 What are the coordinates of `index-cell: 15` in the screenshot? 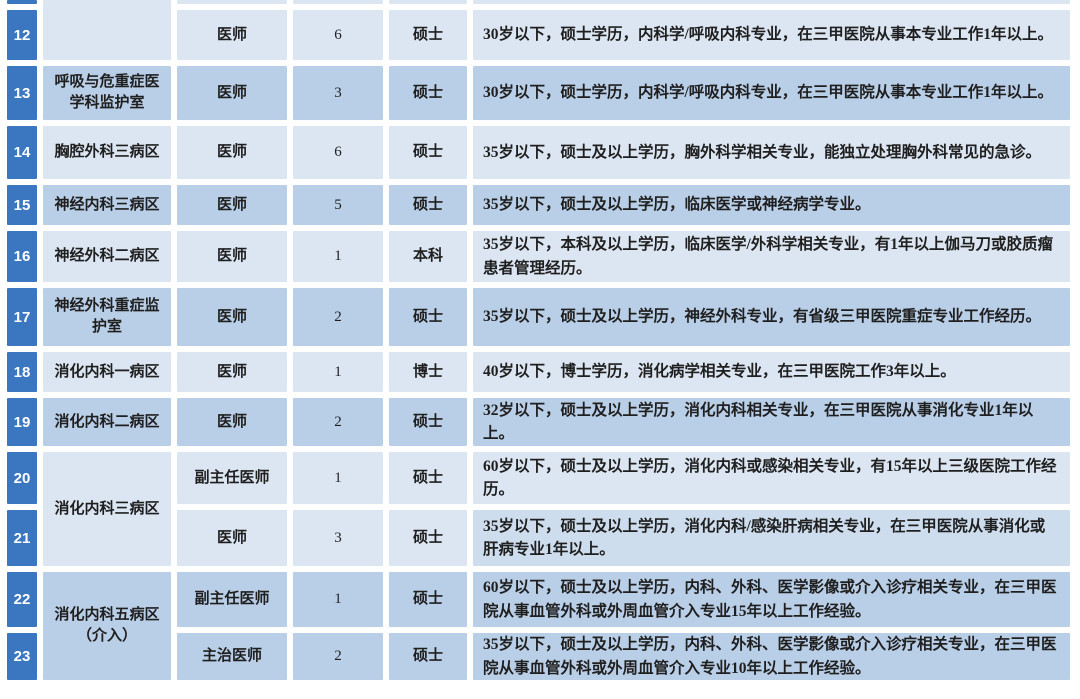 It's located at (22, 205).